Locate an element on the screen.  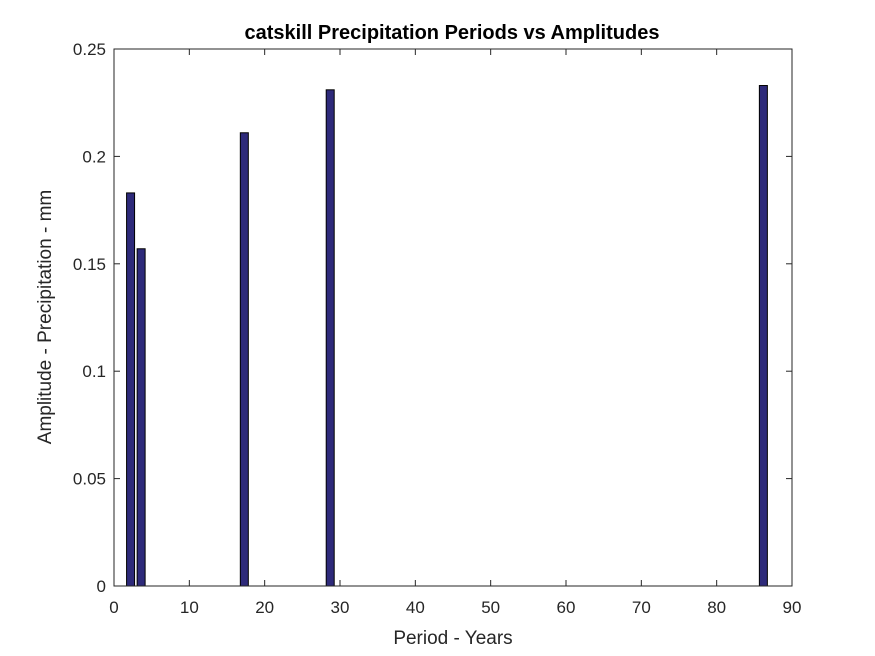
y-tick-label-0: 0 is located at coordinates (101, 586).